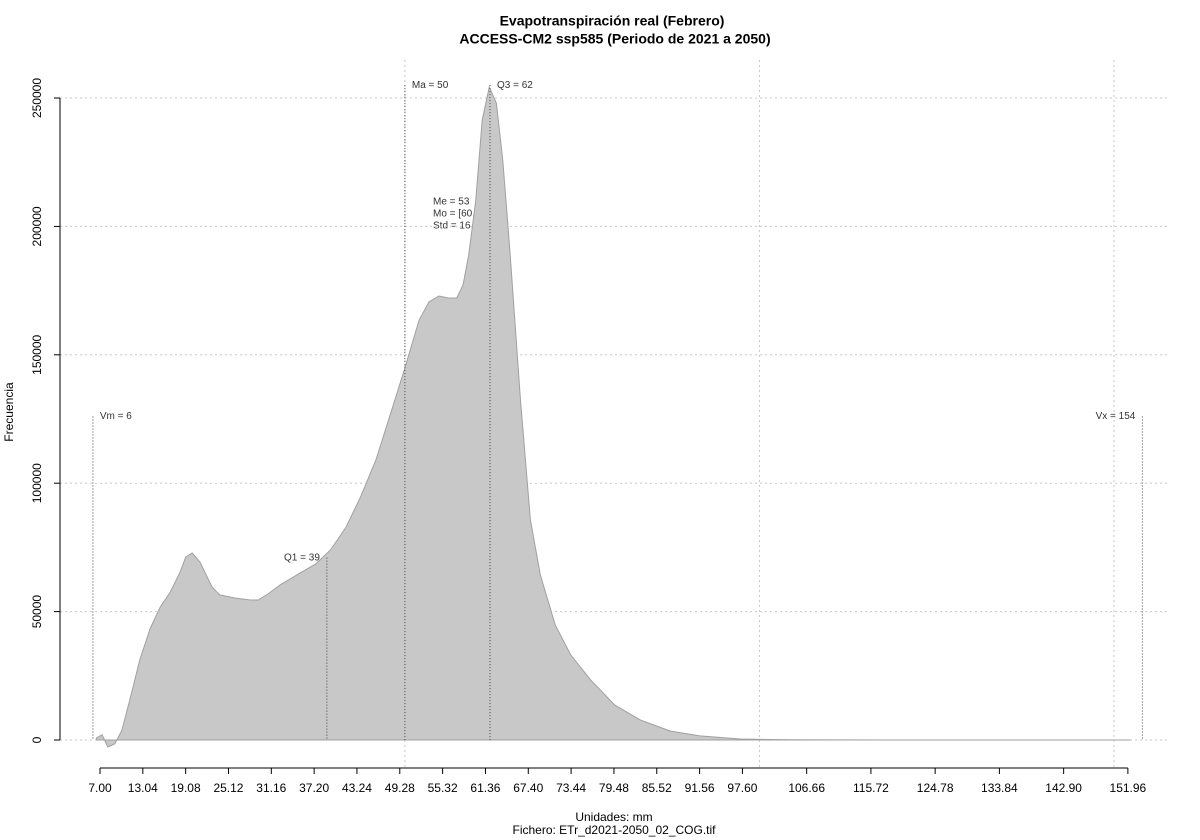 Image resolution: width=1200 pixels, height=840 pixels. I want to click on x-axis-label: Unidades: mm, so click(613, 817).